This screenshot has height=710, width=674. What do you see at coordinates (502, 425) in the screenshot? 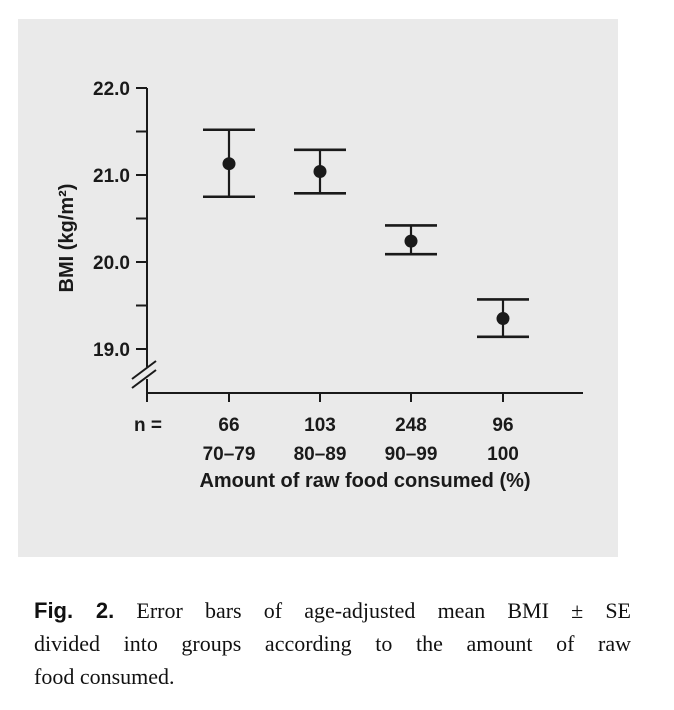
I see `n-value-label: 96` at bounding box center [502, 425].